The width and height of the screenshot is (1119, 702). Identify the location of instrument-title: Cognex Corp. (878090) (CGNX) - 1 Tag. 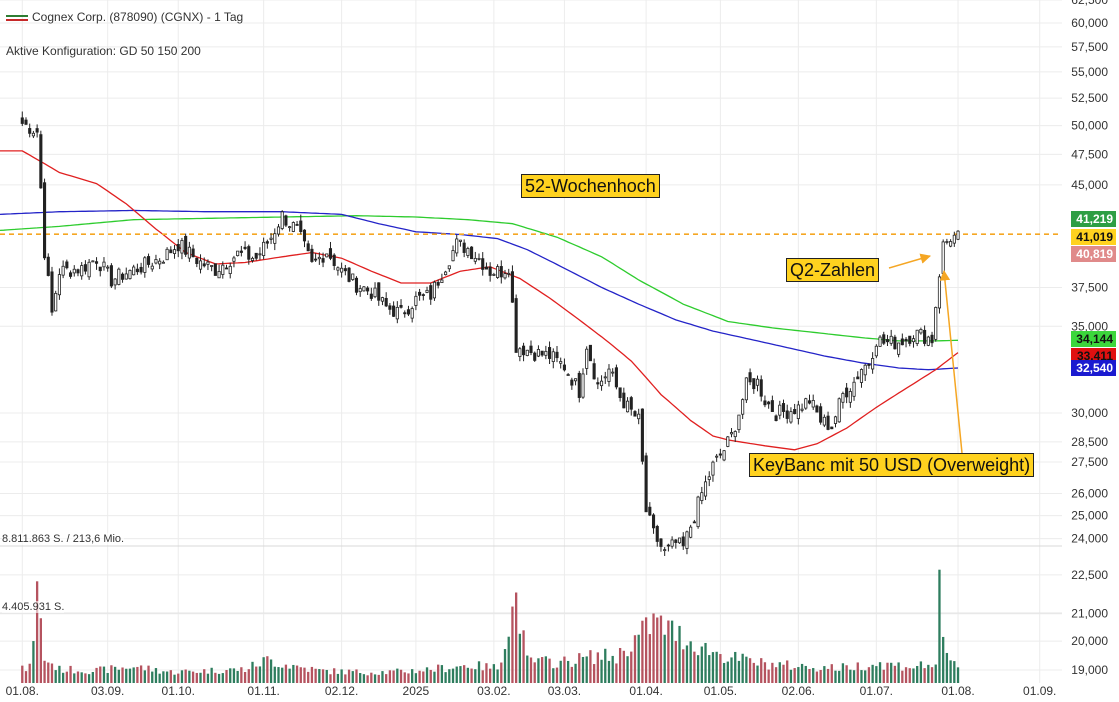
(124, 17).